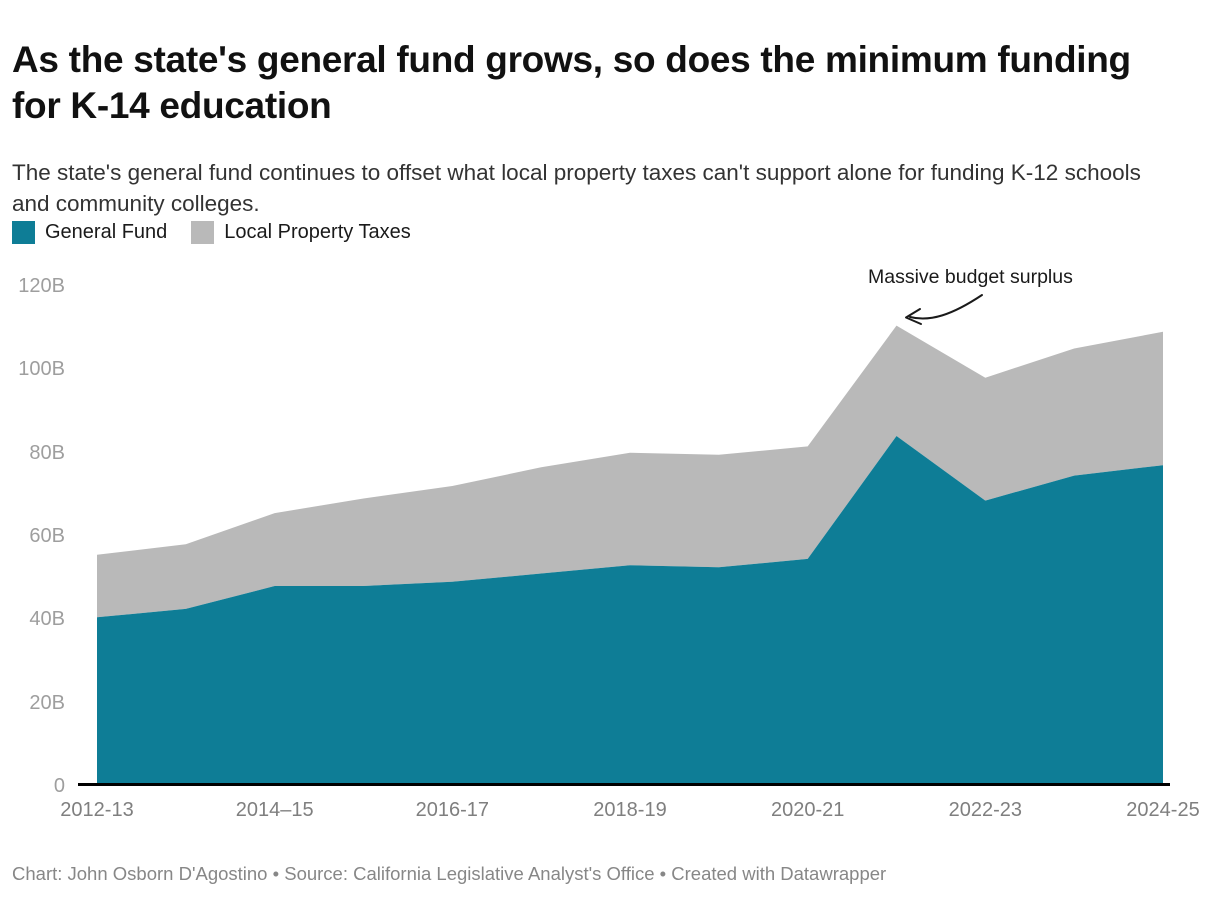 Image resolution: width=1220 pixels, height=900 pixels. What do you see at coordinates (985, 810) in the screenshot?
I see `x-axis-label: 2022-23` at bounding box center [985, 810].